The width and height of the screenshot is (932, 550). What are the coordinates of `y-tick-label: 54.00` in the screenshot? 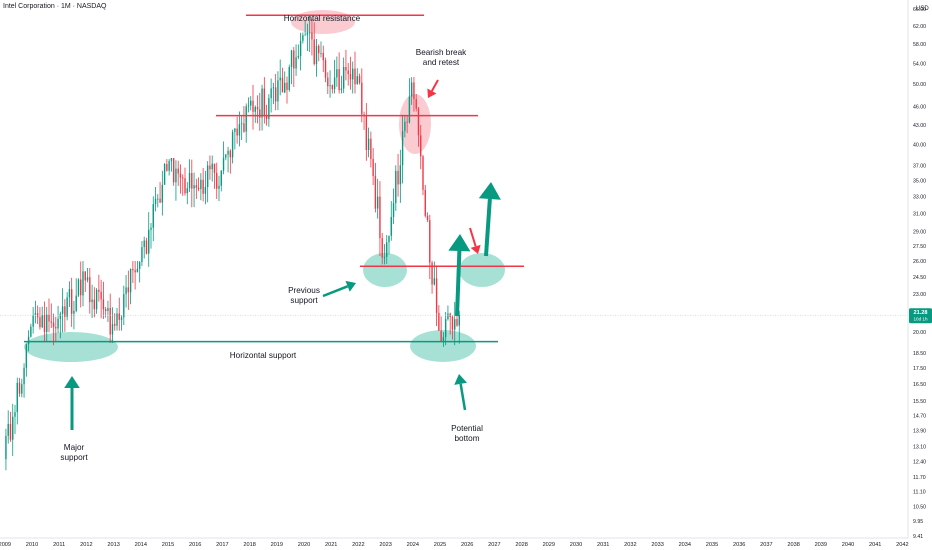 It's located at (919, 64).